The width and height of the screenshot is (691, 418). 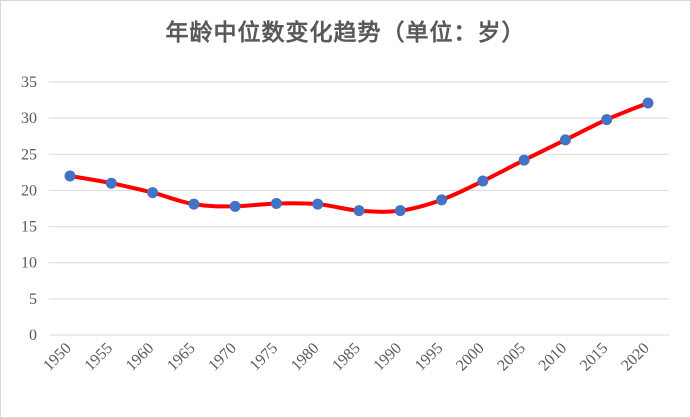 What do you see at coordinates (594, 357) in the screenshot?
I see `x-tick-label: 2015` at bounding box center [594, 357].